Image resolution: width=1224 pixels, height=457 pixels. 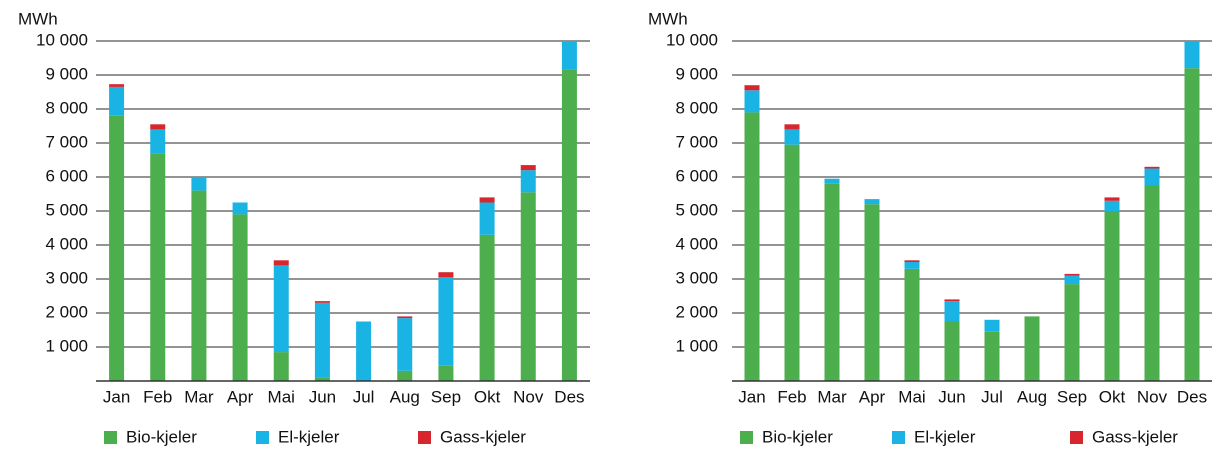 I want to click on x-tick-label: Jun, so click(x=322, y=396).